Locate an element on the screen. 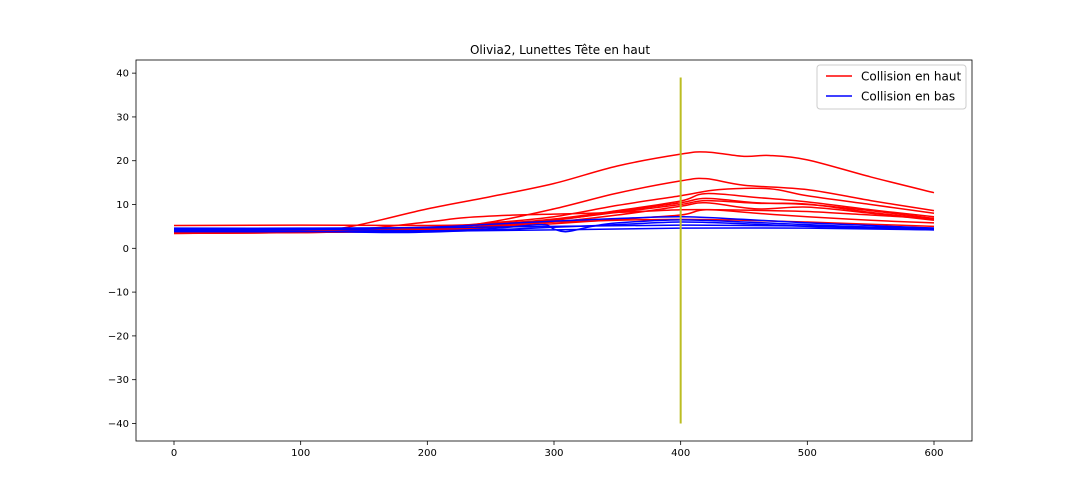 This screenshot has width=1080, height=504. y-tick-label: 0 is located at coordinates (126, 249).